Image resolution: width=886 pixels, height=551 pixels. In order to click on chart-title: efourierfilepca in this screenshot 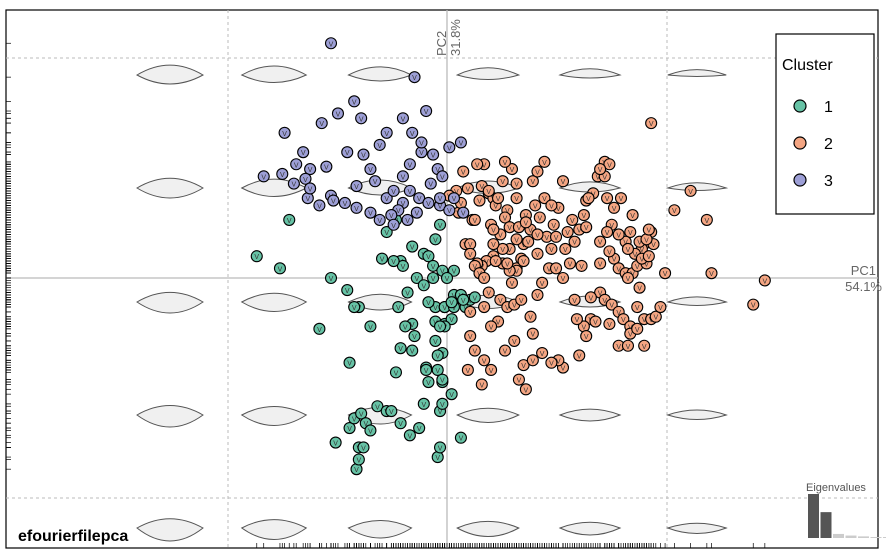, I will do `click(73, 536)`.